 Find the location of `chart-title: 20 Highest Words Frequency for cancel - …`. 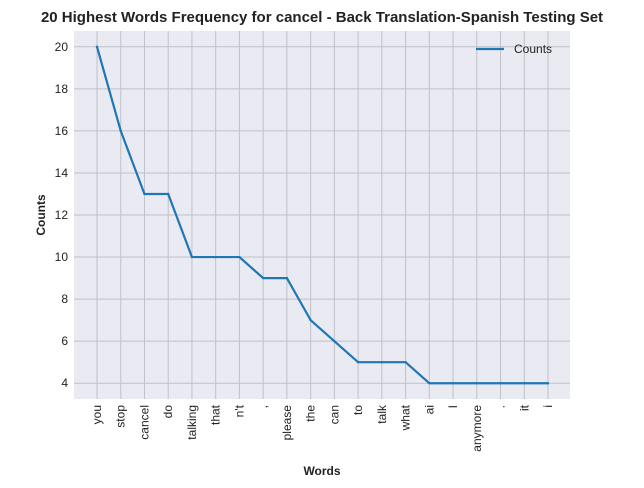

chart-title: 20 Highest Words Frequency for cancel - … is located at coordinates (322, 17).